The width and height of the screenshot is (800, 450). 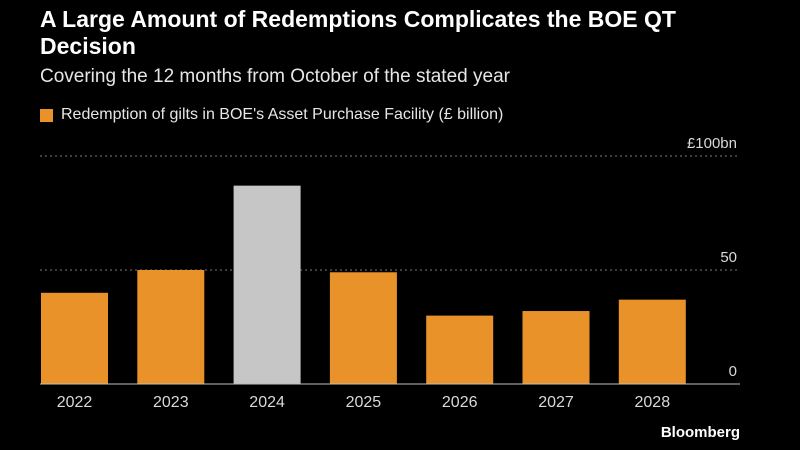 What do you see at coordinates (75, 402) in the screenshot?
I see `x-tick-label: 2022` at bounding box center [75, 402].